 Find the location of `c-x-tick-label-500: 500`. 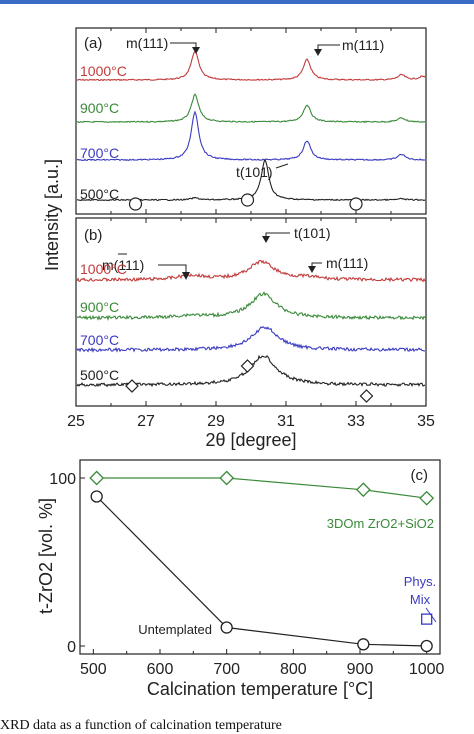

c-x-tick-label-500: 500 is located at coordinates (93, 669).